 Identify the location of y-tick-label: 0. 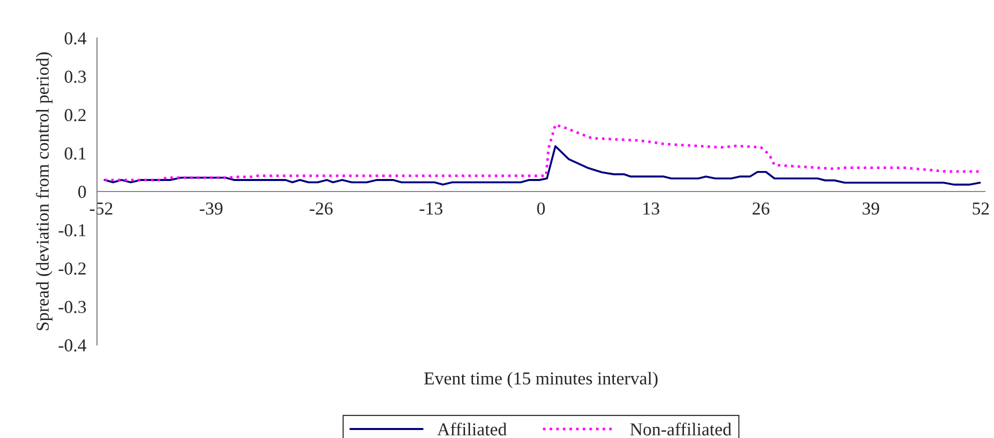
(82, 192).